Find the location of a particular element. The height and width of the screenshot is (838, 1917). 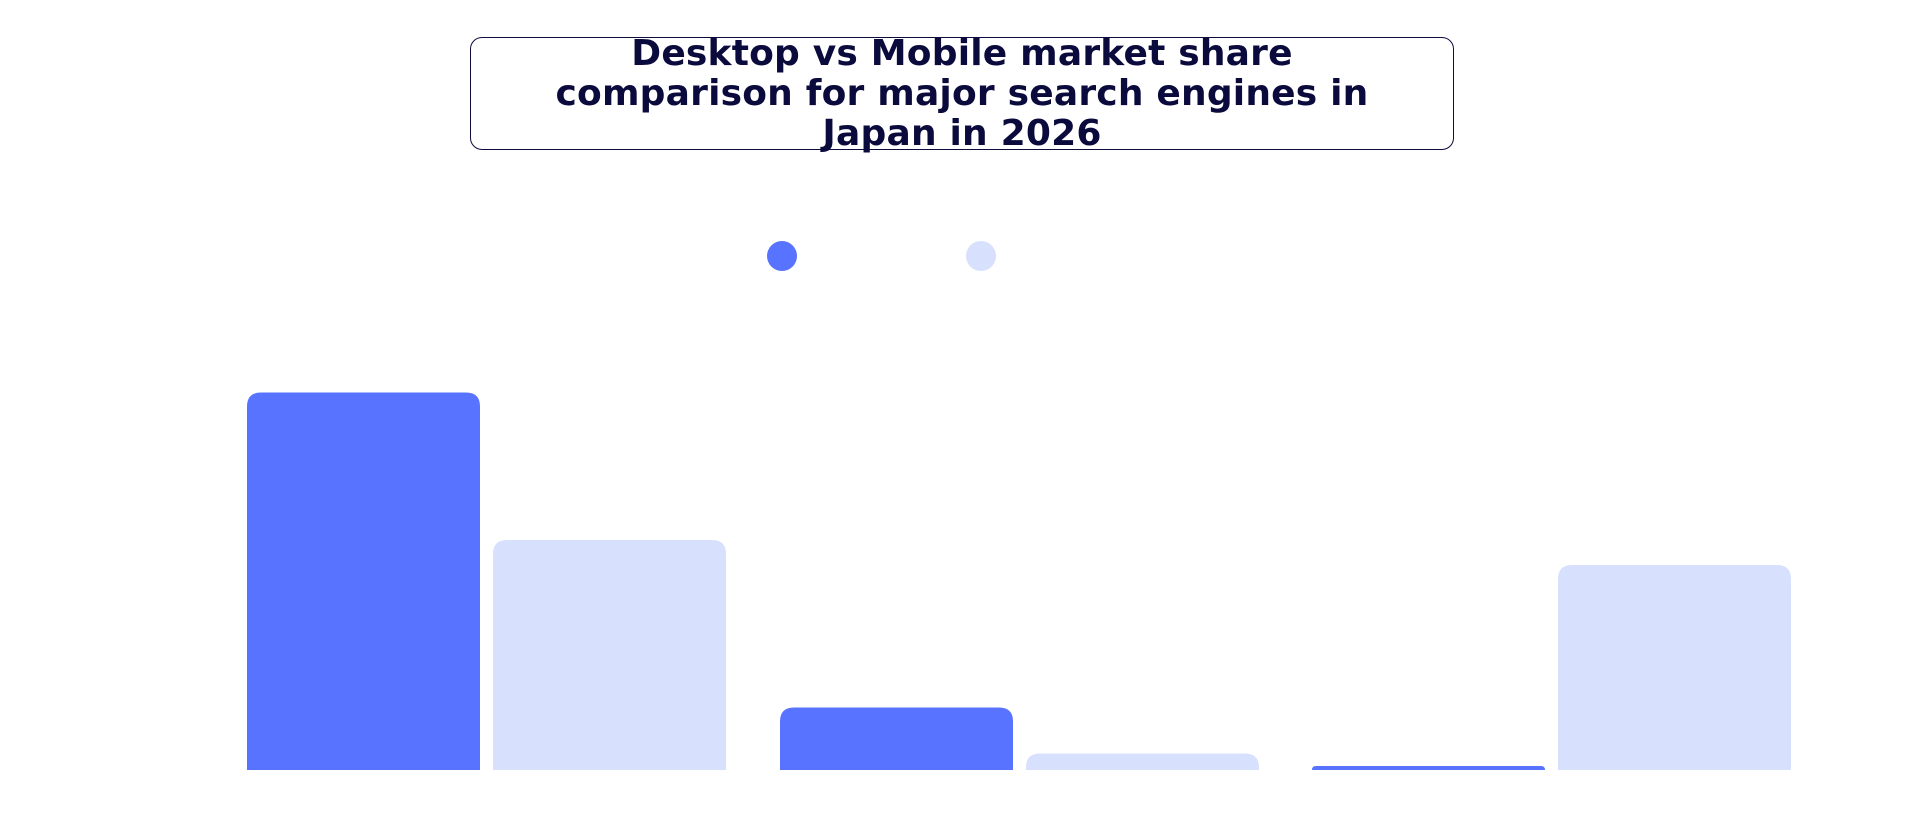

legend is located at coordinates (958, 257).